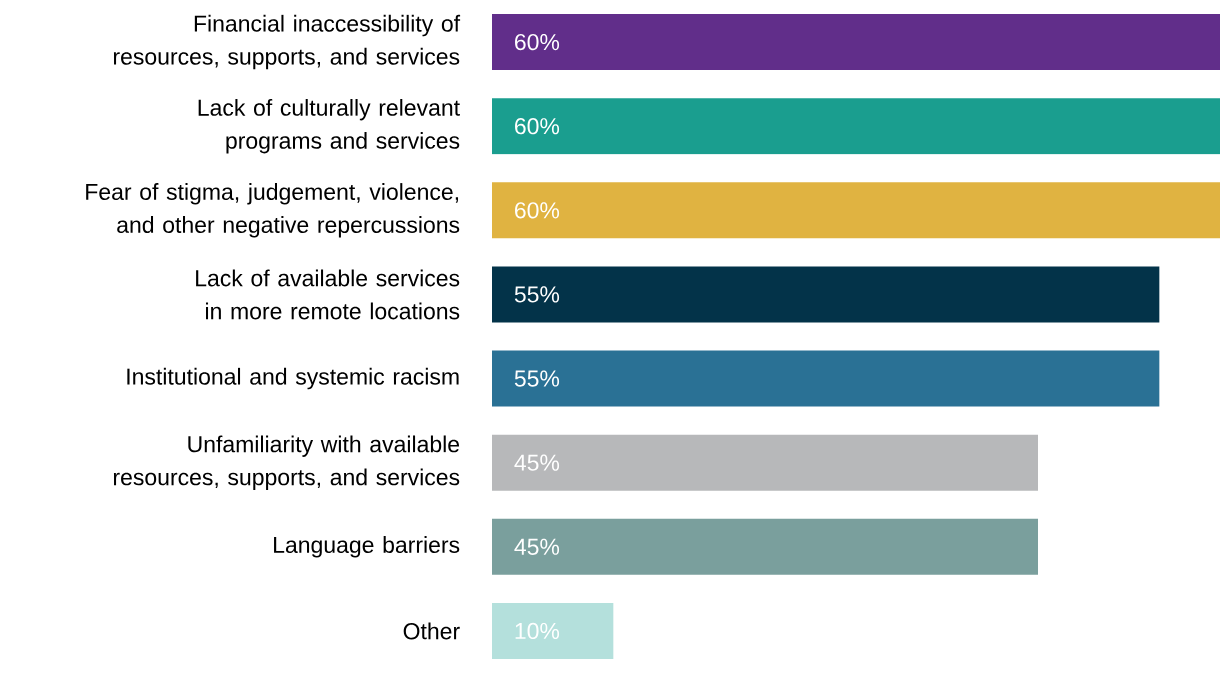 This screenshot has width=1220, height=673. Describe the element at coordinates (537, 631) in the screenshot. I see `data-label: 10%` at that location.